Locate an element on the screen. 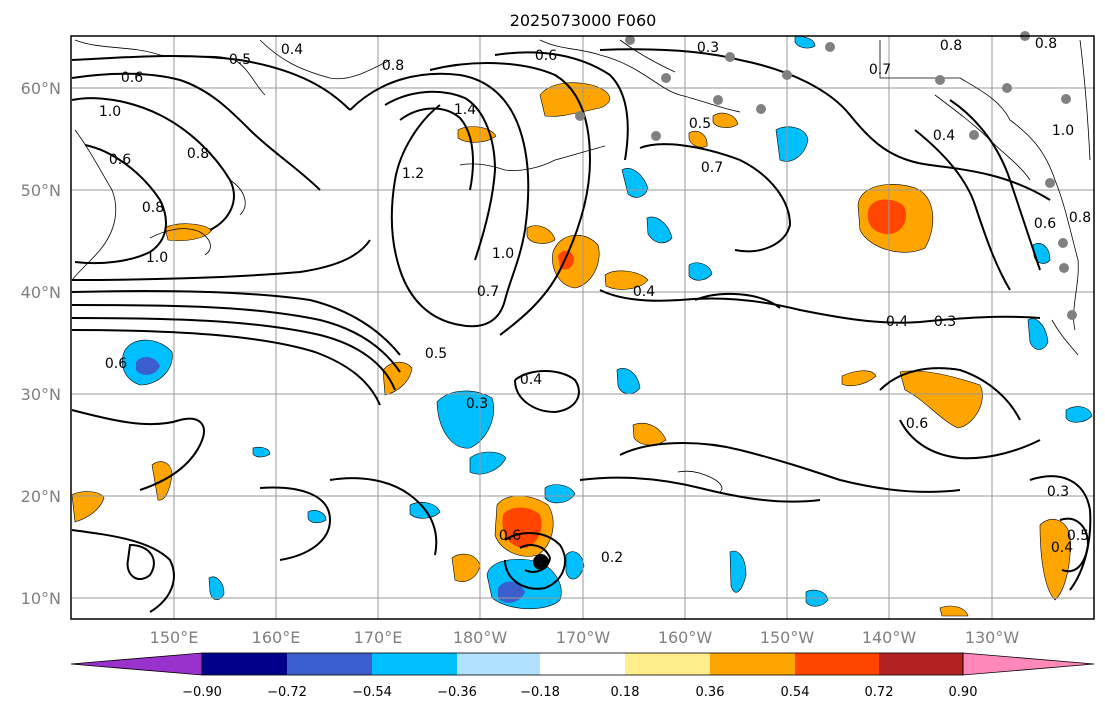  cool-patch-s5 is located at coordinates (216, 588).